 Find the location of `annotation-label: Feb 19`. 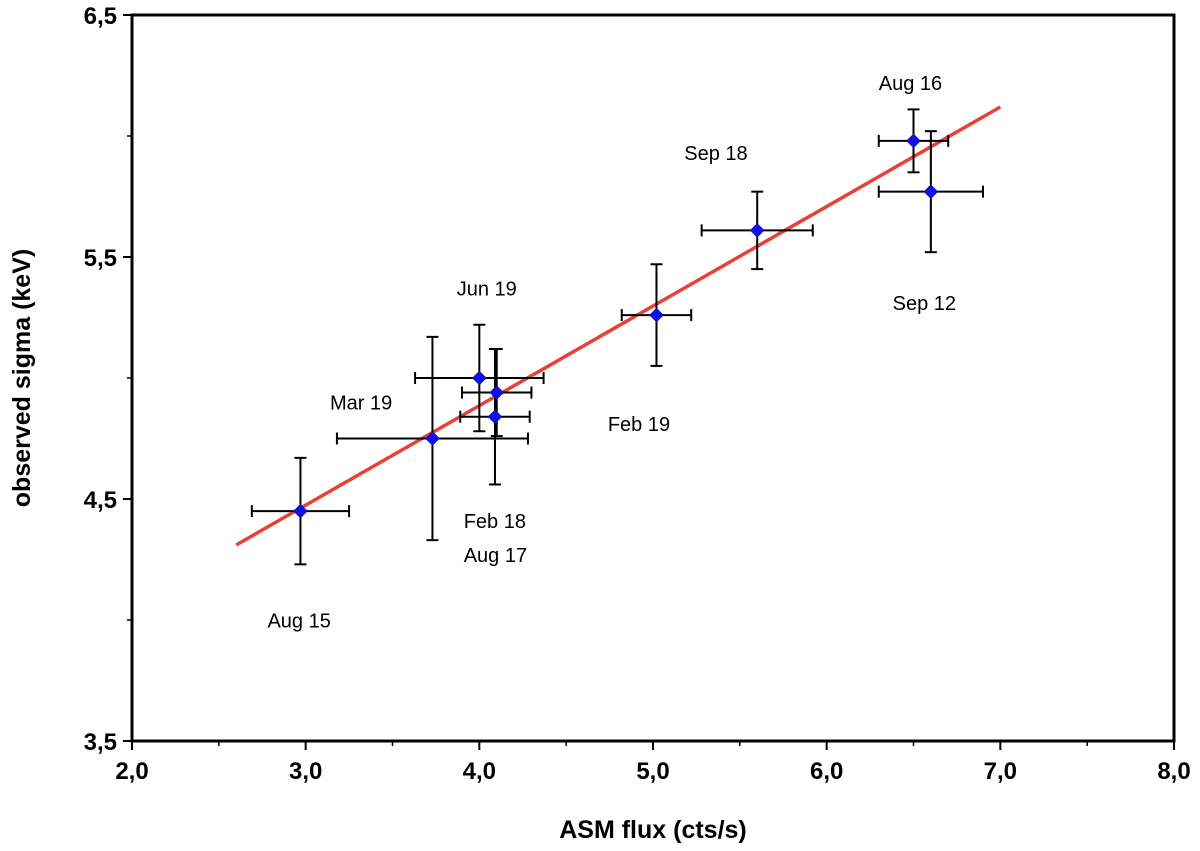

annotation-label: Feb 19 is located at coordinates (639, 425).